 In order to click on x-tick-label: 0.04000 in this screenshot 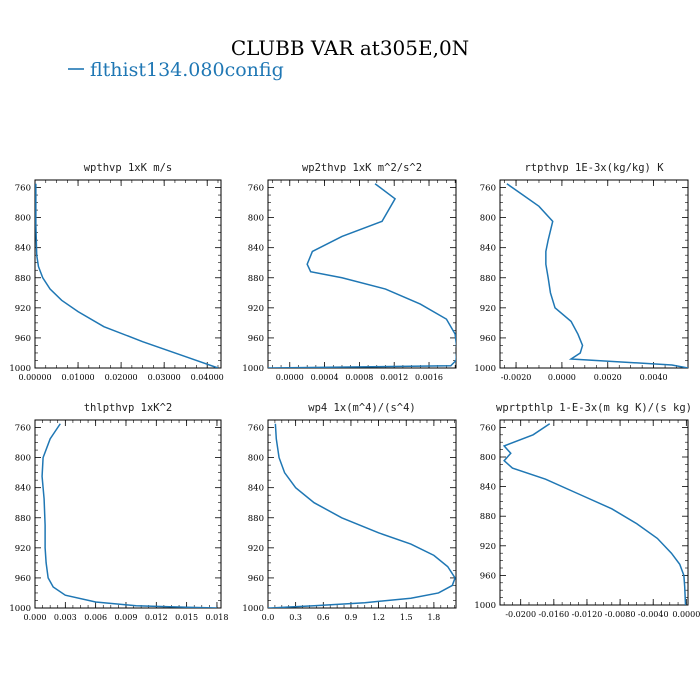, I will do `click(207, 377)`.